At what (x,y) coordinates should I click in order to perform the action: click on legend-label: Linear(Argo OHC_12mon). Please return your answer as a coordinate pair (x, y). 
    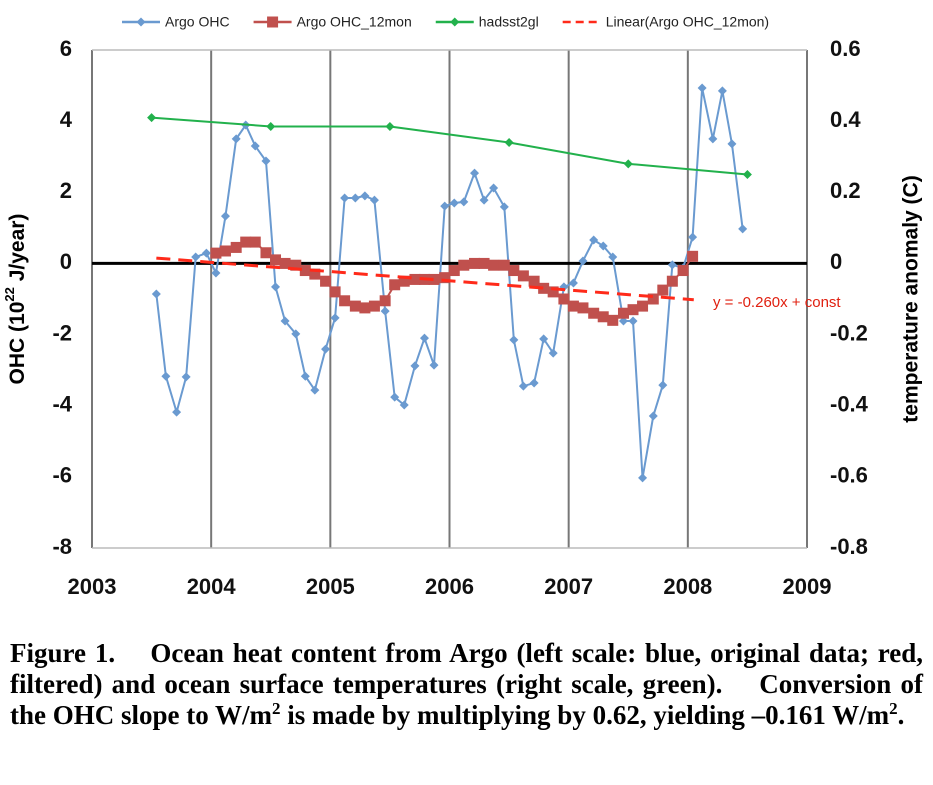
    Looking at the image, I should click on (687, 22).